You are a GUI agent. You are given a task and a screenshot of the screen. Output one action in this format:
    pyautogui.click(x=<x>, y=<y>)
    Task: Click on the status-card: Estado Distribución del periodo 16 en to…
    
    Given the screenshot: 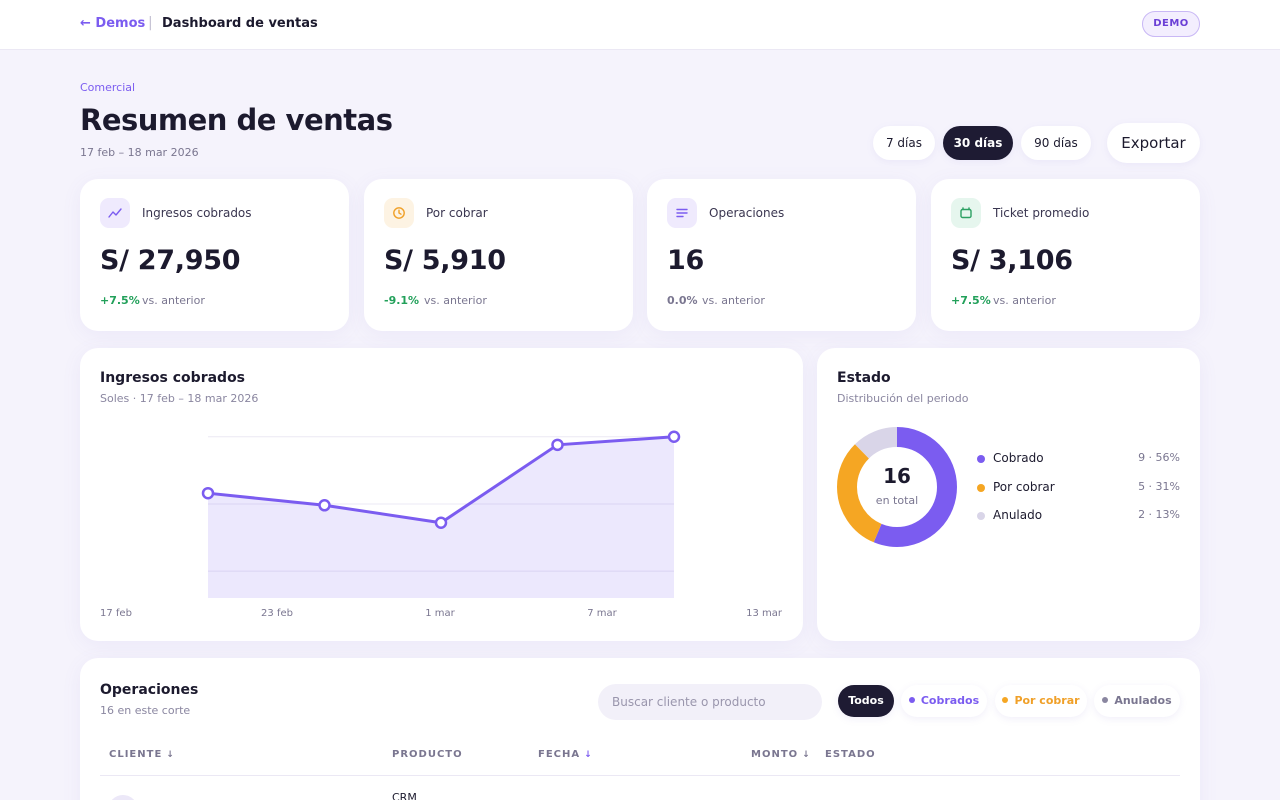 What is the action you would take?
    pyautogui.click(x=1008, y=494)
    